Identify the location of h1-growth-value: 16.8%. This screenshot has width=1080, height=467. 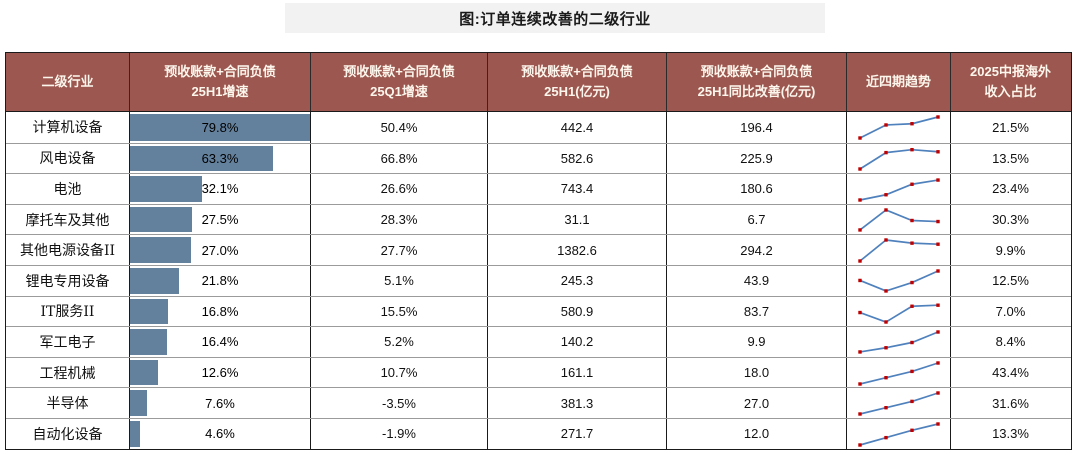
(220, 311).